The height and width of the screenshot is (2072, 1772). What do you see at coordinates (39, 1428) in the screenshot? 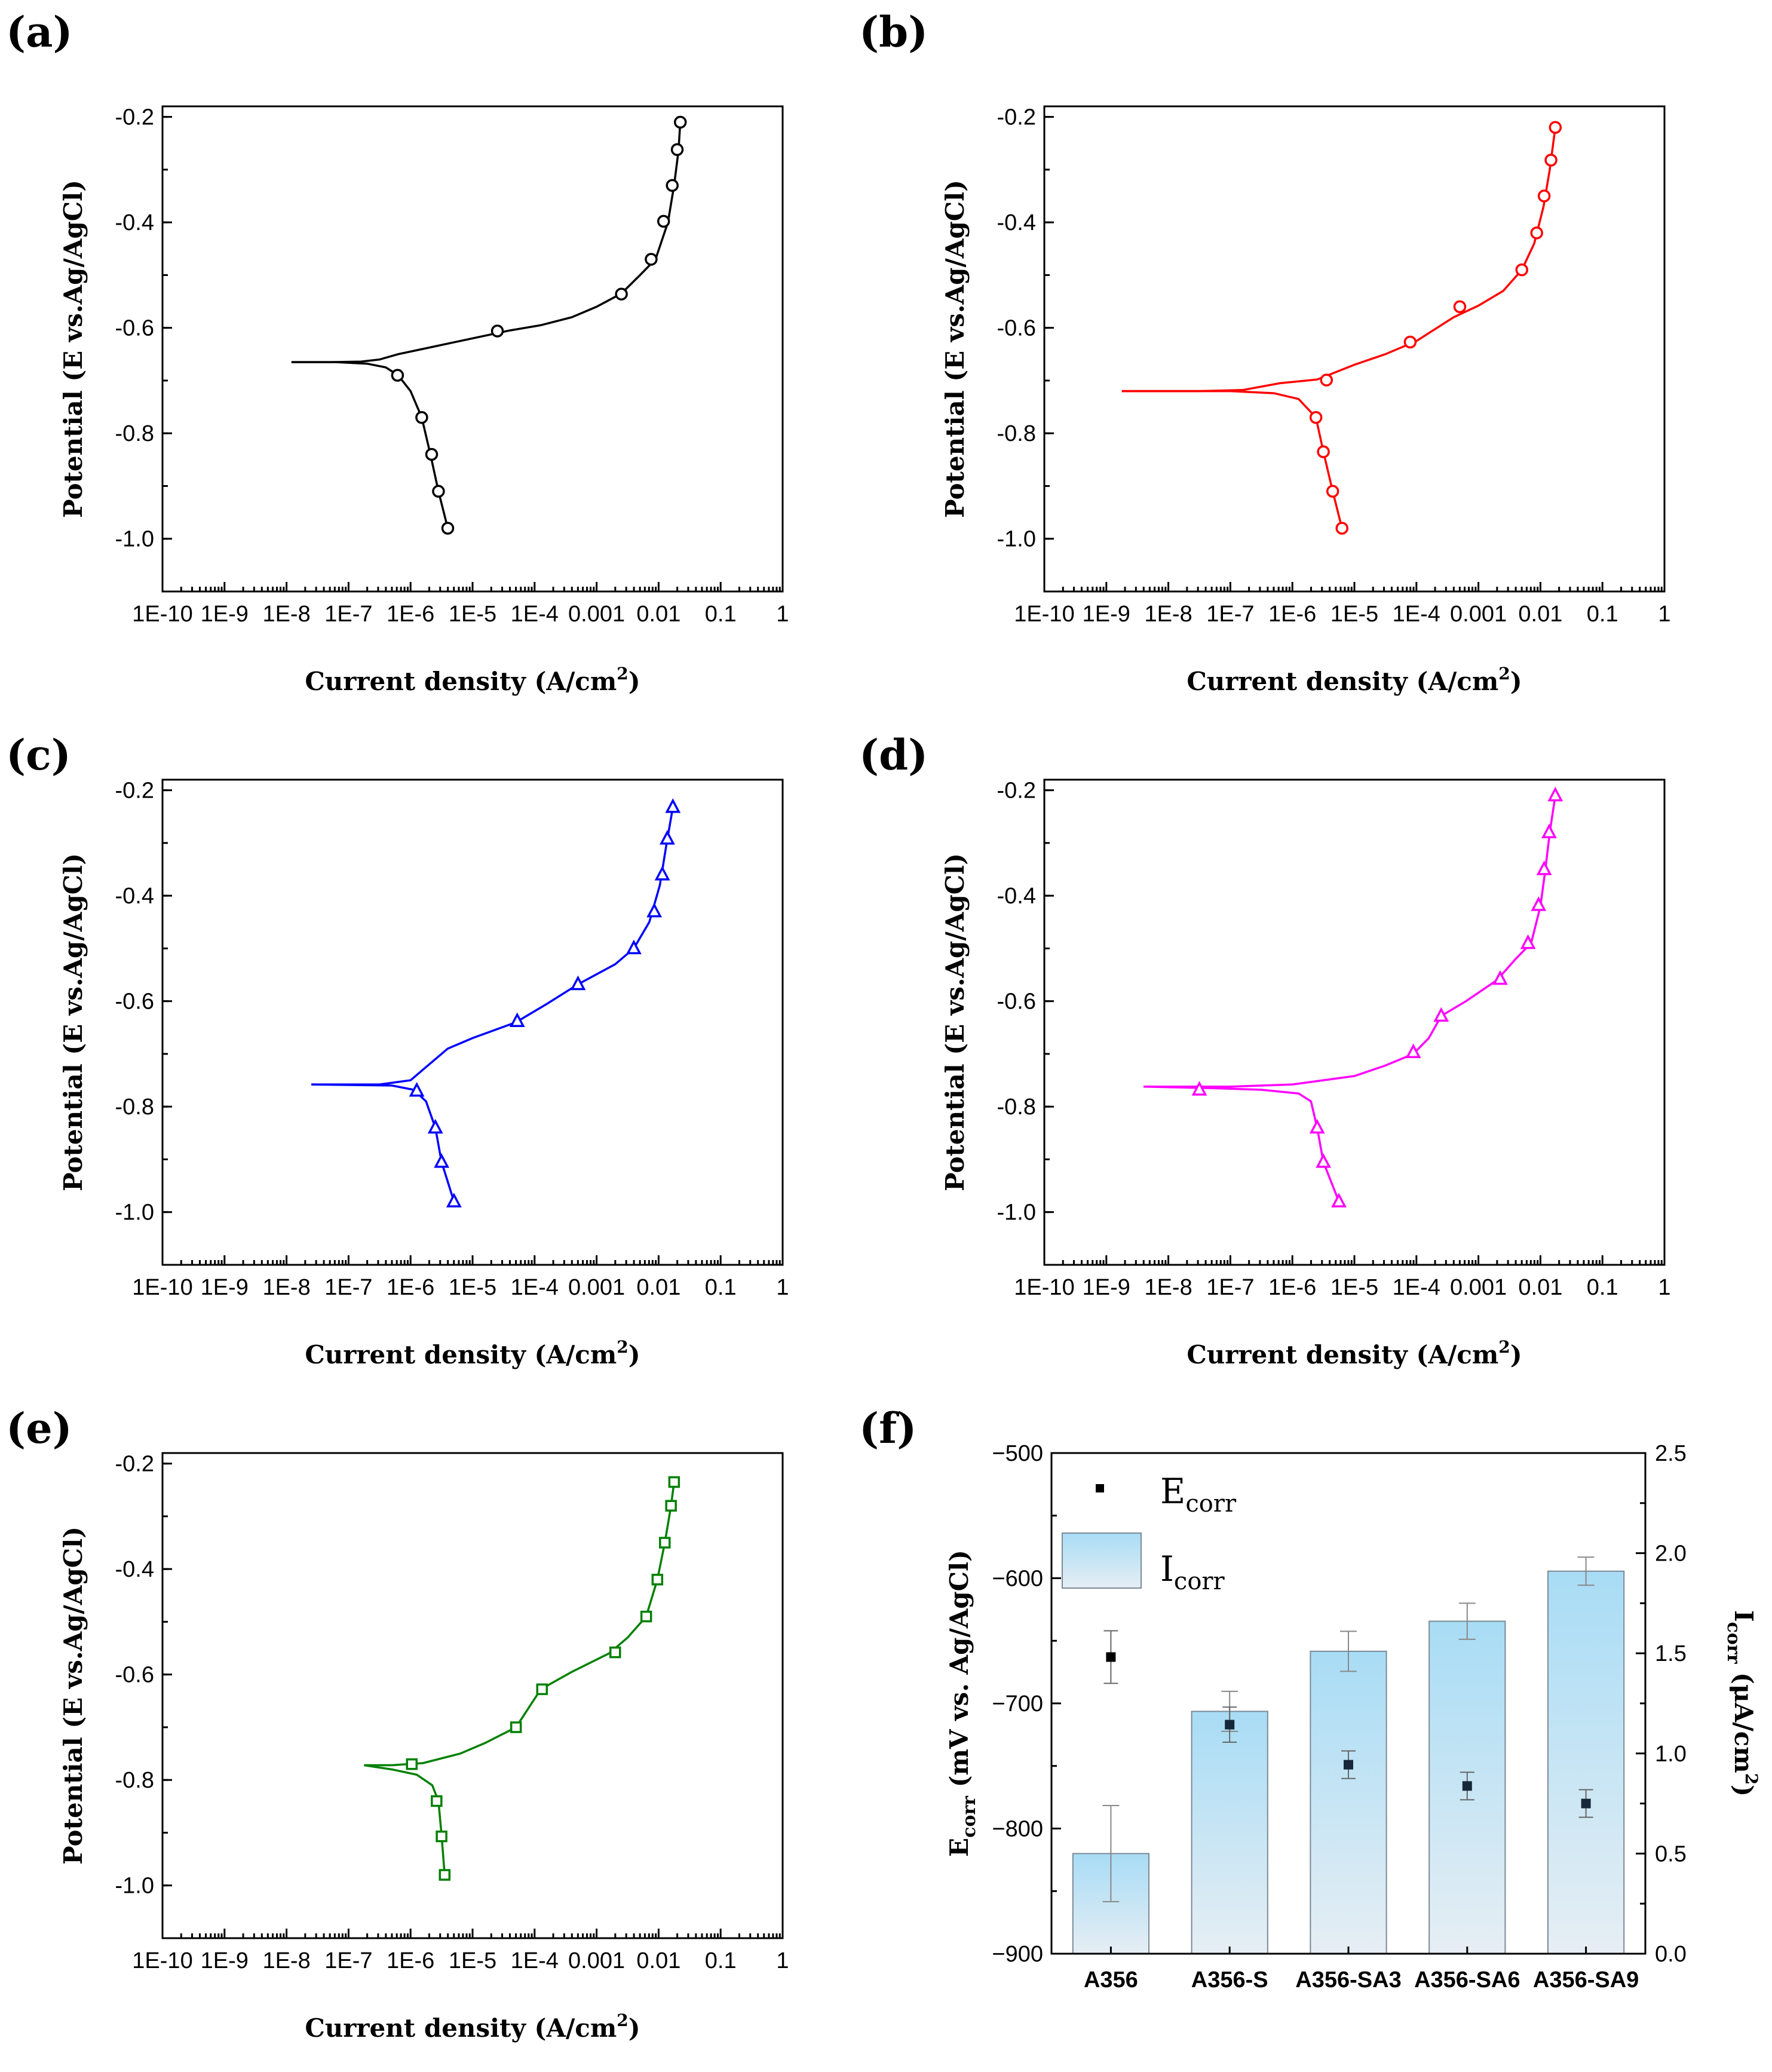
I see `panel-label-e: (e)` at bounding box center [39, 1428].